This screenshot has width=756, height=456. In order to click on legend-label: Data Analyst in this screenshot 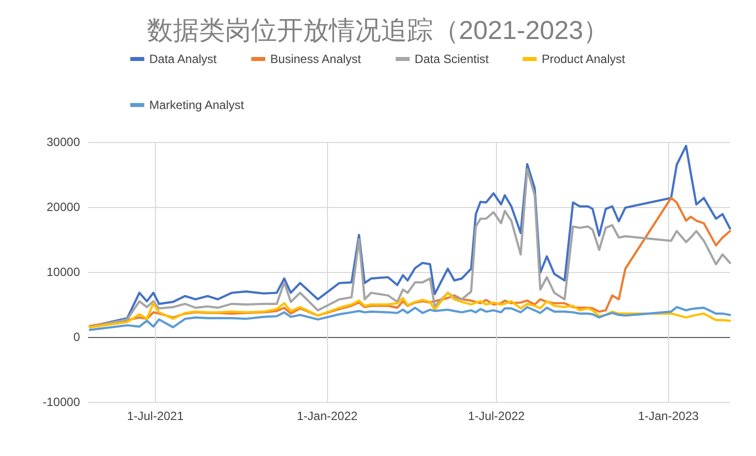, I will do `click(183, 59)`.